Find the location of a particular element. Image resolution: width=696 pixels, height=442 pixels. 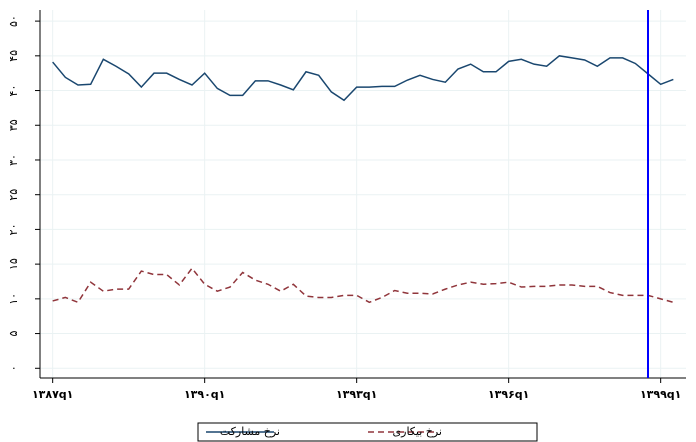

y-tick-label: ۵۰ is located at coordinates (13, 21).